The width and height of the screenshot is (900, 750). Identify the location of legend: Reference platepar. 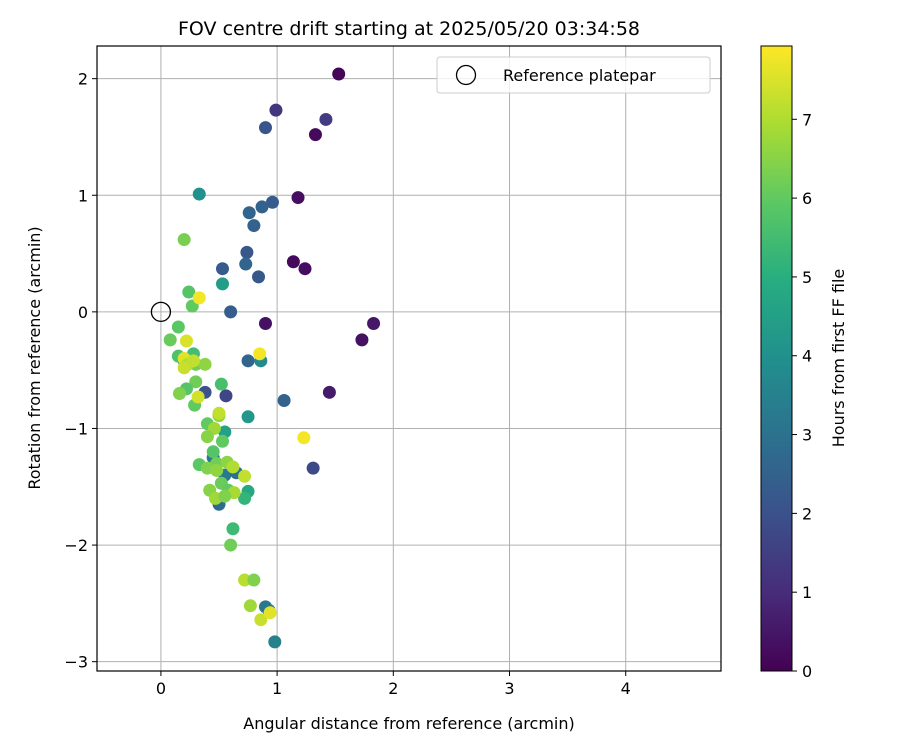
(573, 75).